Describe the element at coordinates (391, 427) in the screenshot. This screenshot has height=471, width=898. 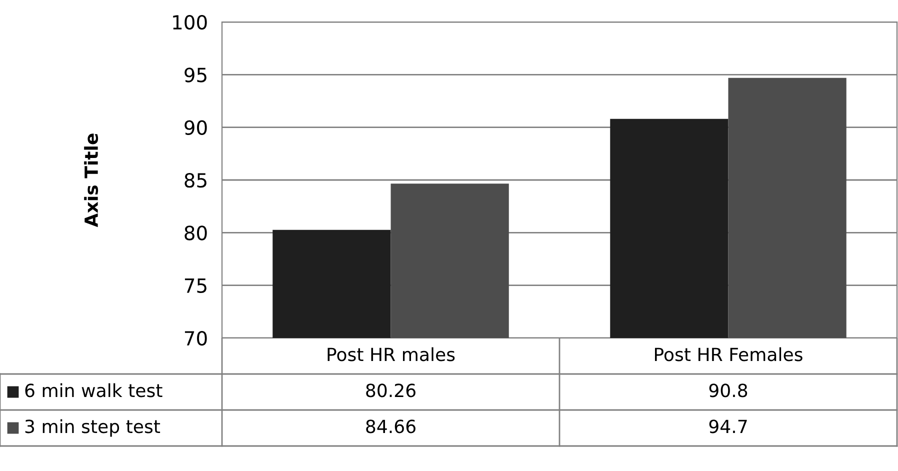
I see `data-label: 84.66` at that location.